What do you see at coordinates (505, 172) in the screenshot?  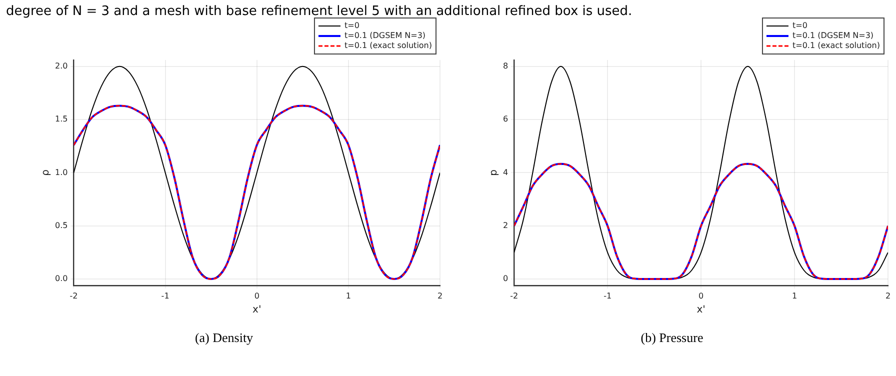 I see `y-tick-label: 4` at bounding box center [505, 172].